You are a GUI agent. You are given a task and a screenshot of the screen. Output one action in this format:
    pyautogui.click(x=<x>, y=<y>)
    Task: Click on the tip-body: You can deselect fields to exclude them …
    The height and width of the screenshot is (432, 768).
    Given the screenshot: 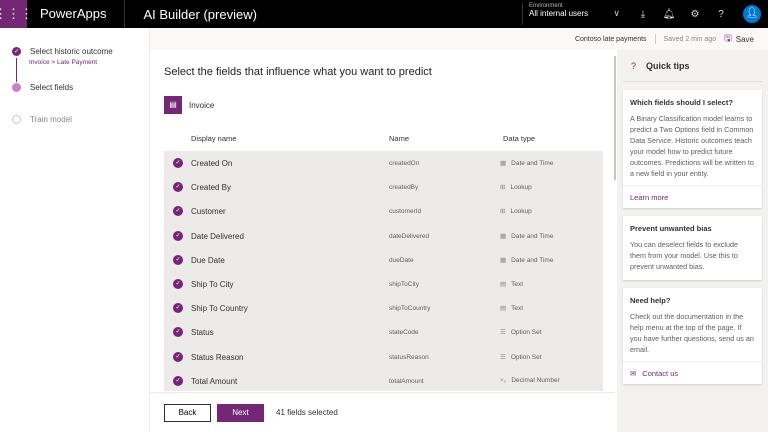 What is the action you would take?
    pyautogui.click(x=684, y=255)
    